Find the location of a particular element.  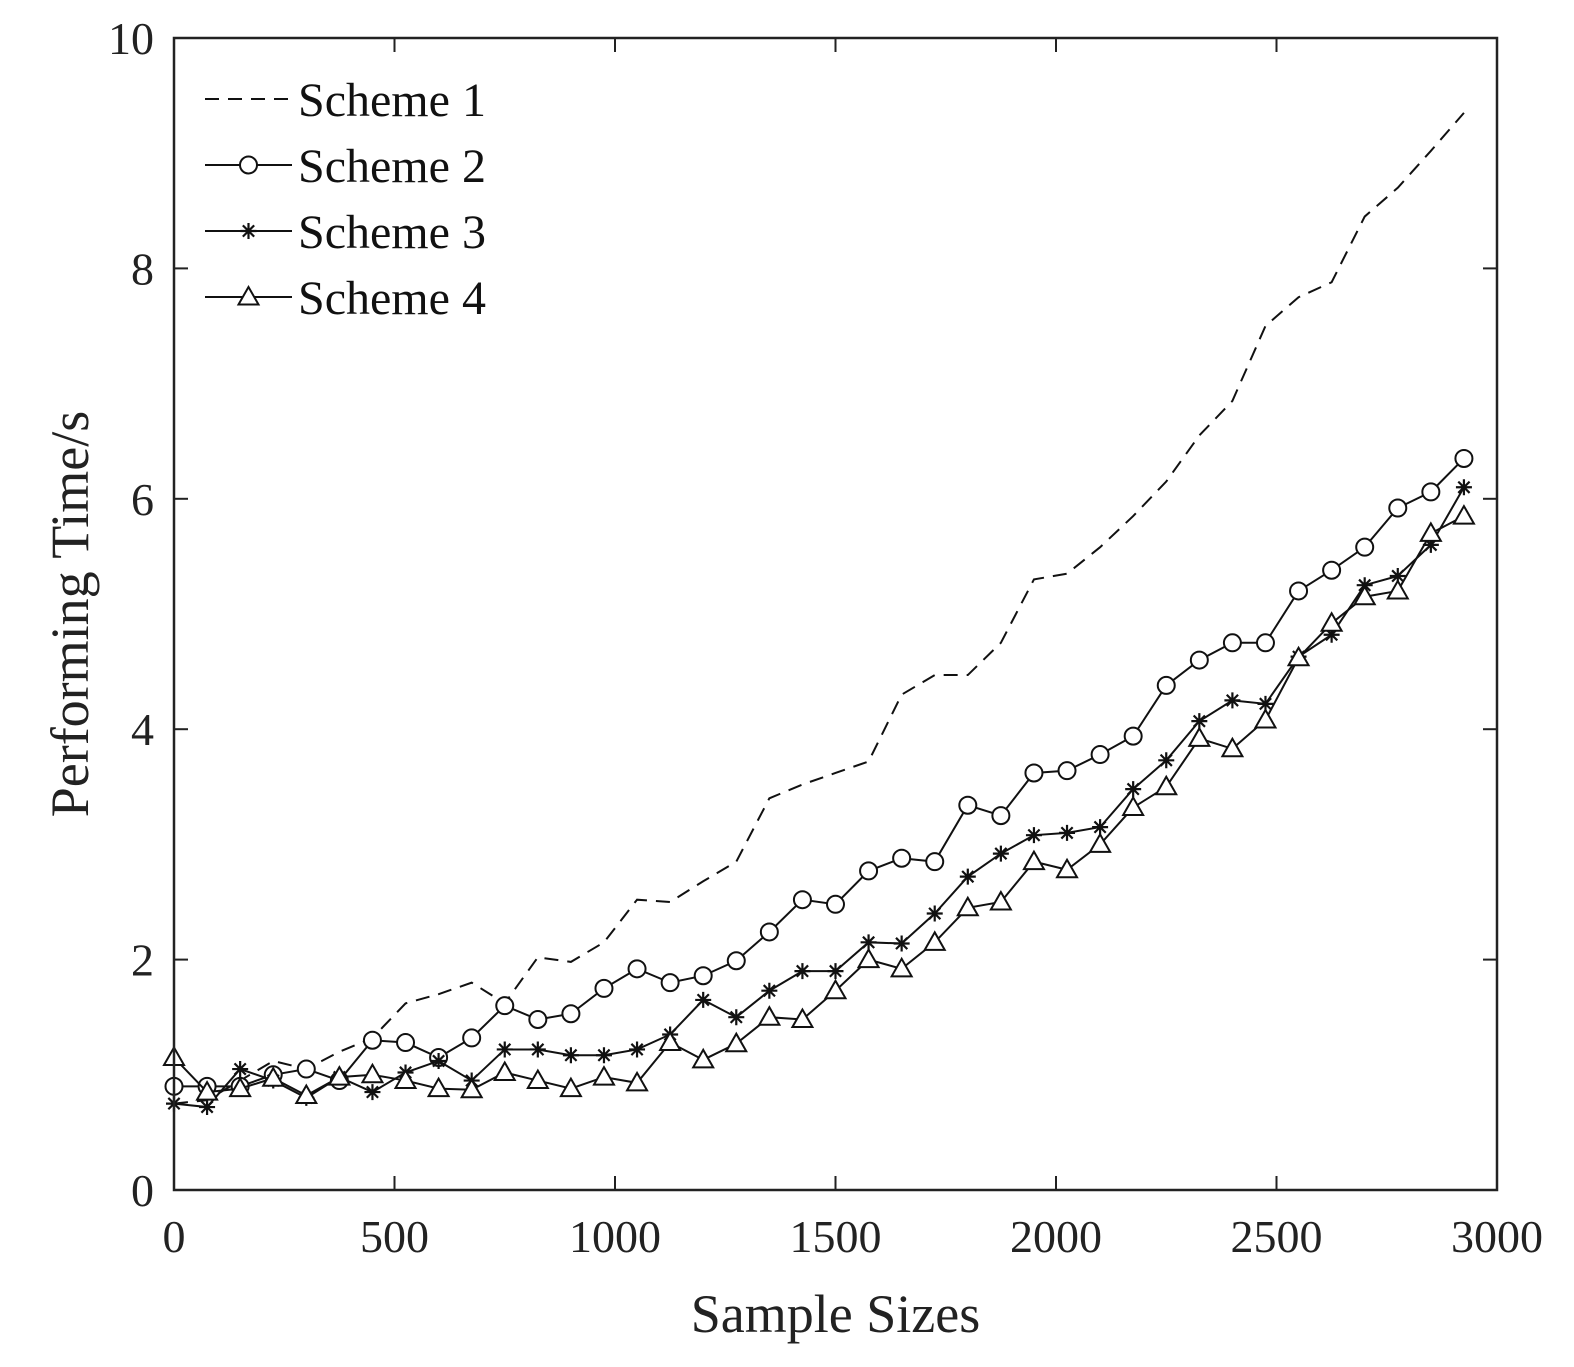

x-tick-label: 2000 is located at coordinates (1056, 1236).